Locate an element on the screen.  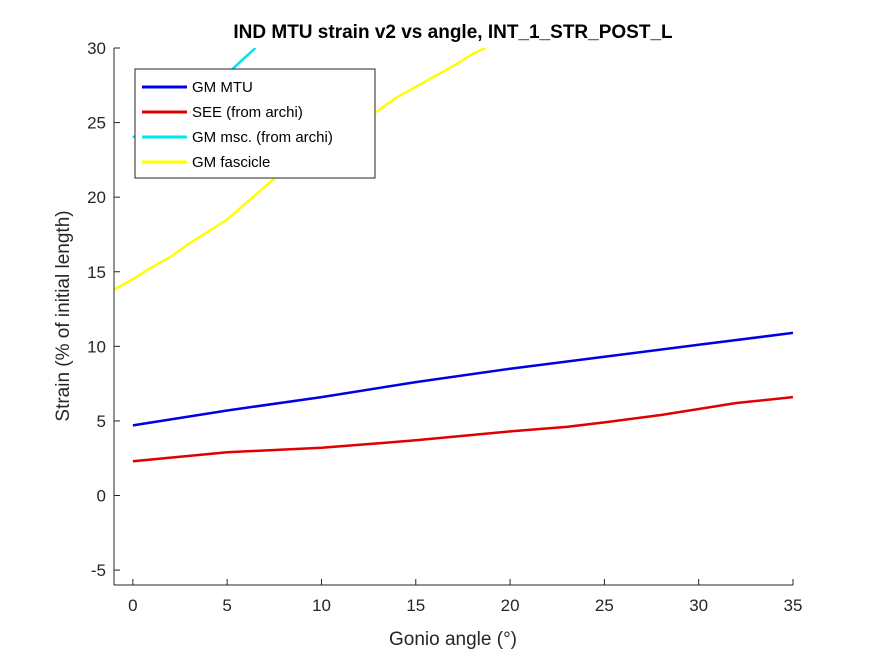
x-tick-label-1: 5 is located at coordinates (226, 605).